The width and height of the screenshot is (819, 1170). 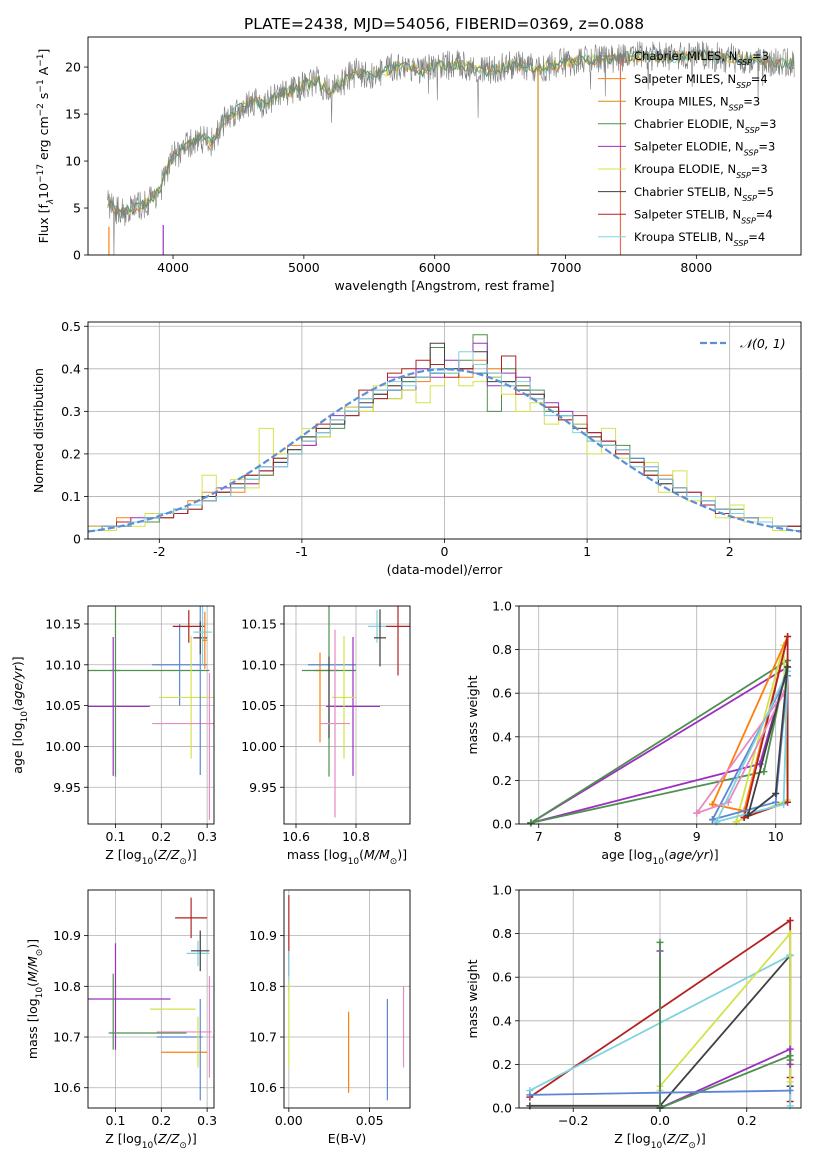 I want to click on axes-spectrum: 4000 5000 6000 7000 8000 0 5 10 15 20, so click(x=388, y=167).